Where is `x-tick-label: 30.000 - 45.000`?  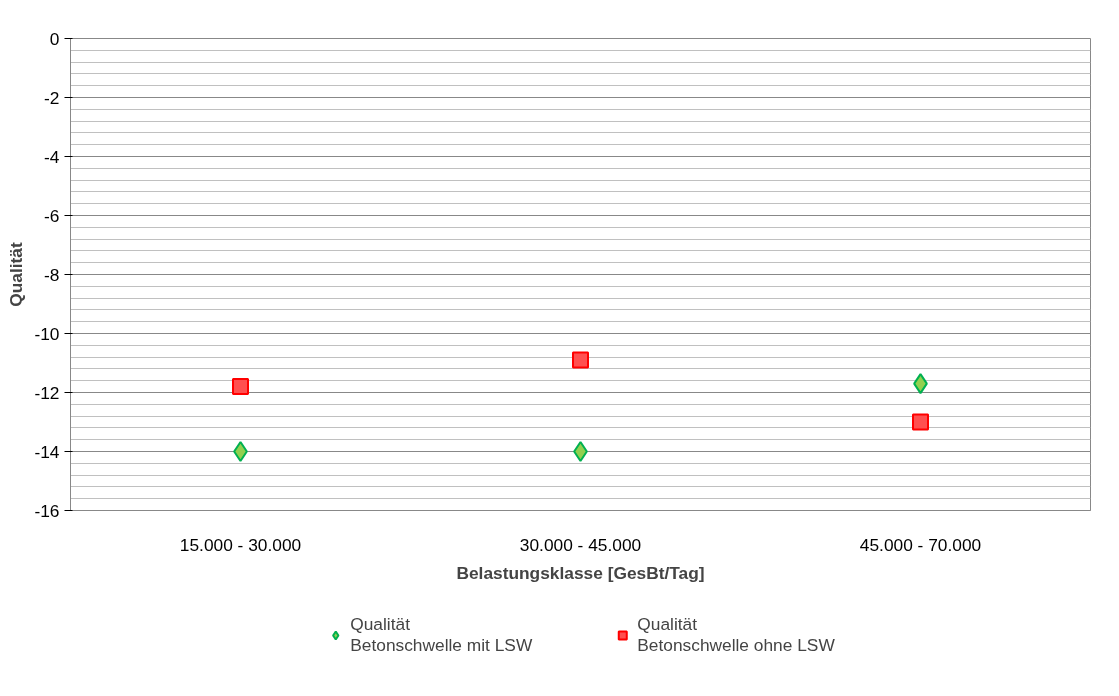
x-tick-label: 30.000 - 45.000 is located at coordinates (580, 544).